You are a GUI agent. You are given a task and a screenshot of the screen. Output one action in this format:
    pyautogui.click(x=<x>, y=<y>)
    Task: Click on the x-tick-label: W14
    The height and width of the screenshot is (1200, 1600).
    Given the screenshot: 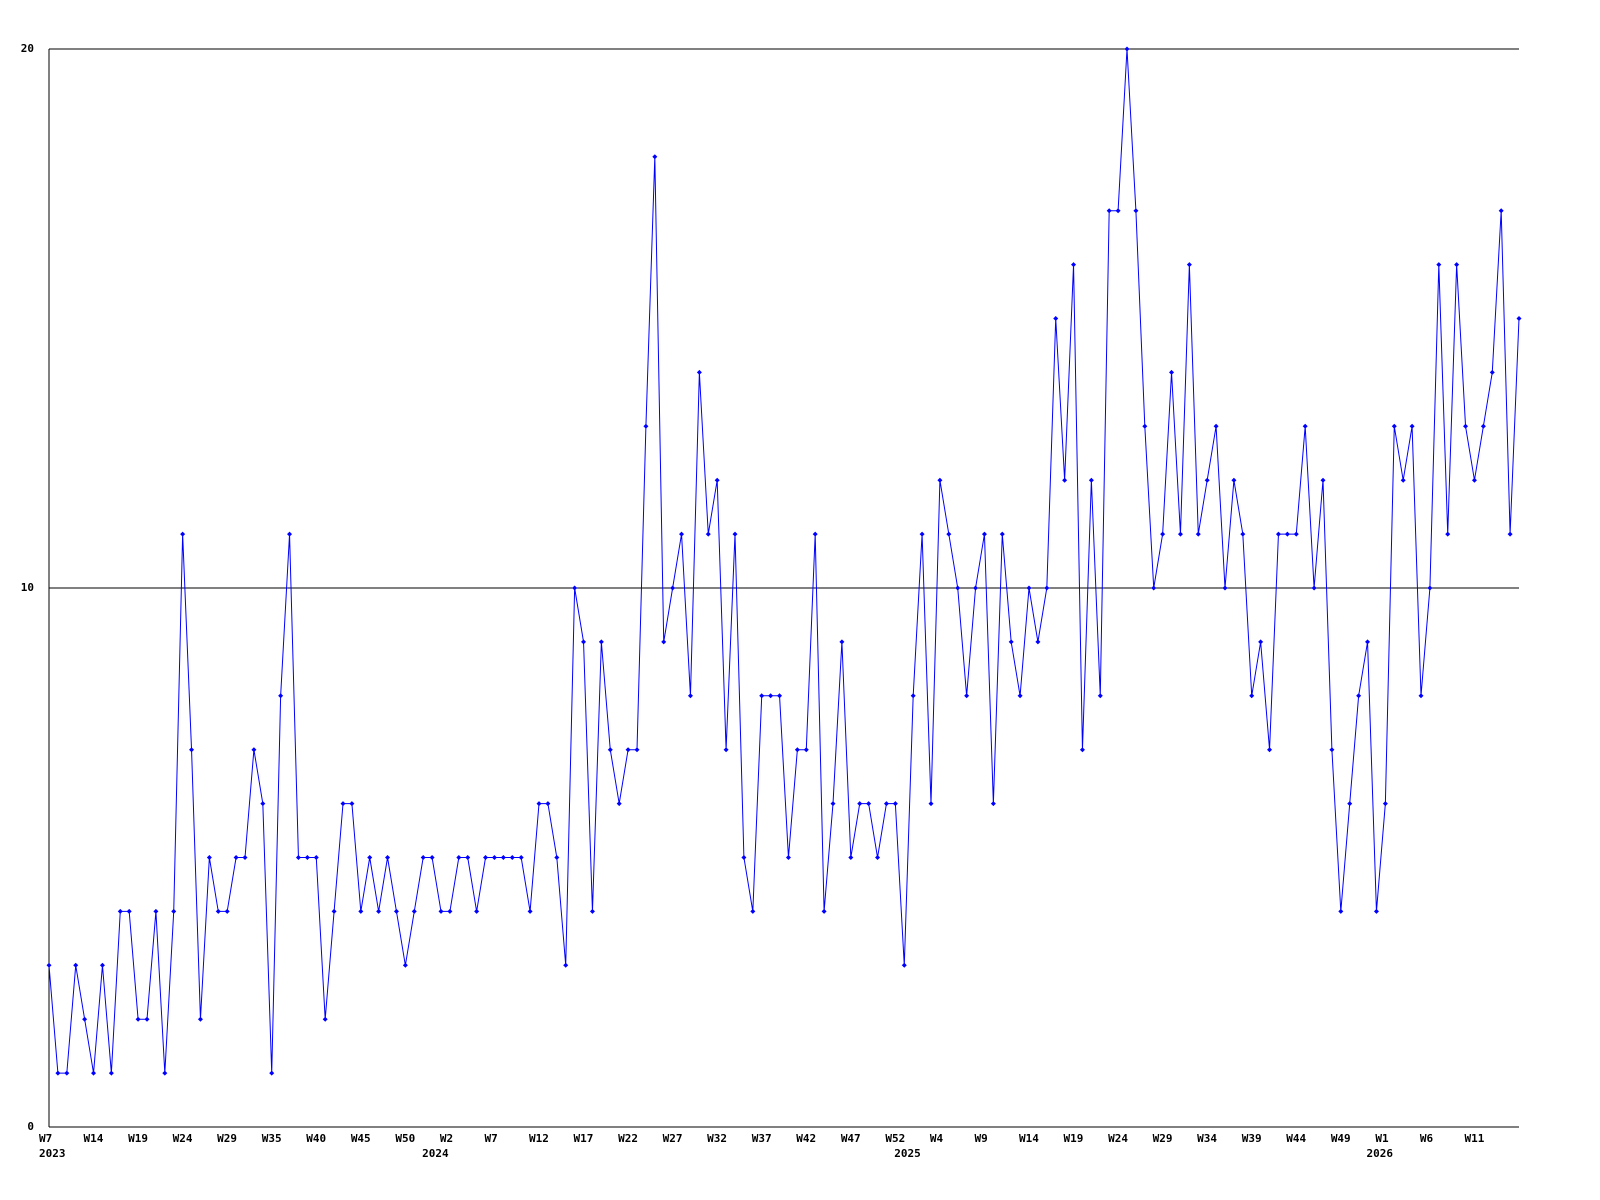 What is the action you would take?
    pyautogui.click(x=1029, y=1138)
    